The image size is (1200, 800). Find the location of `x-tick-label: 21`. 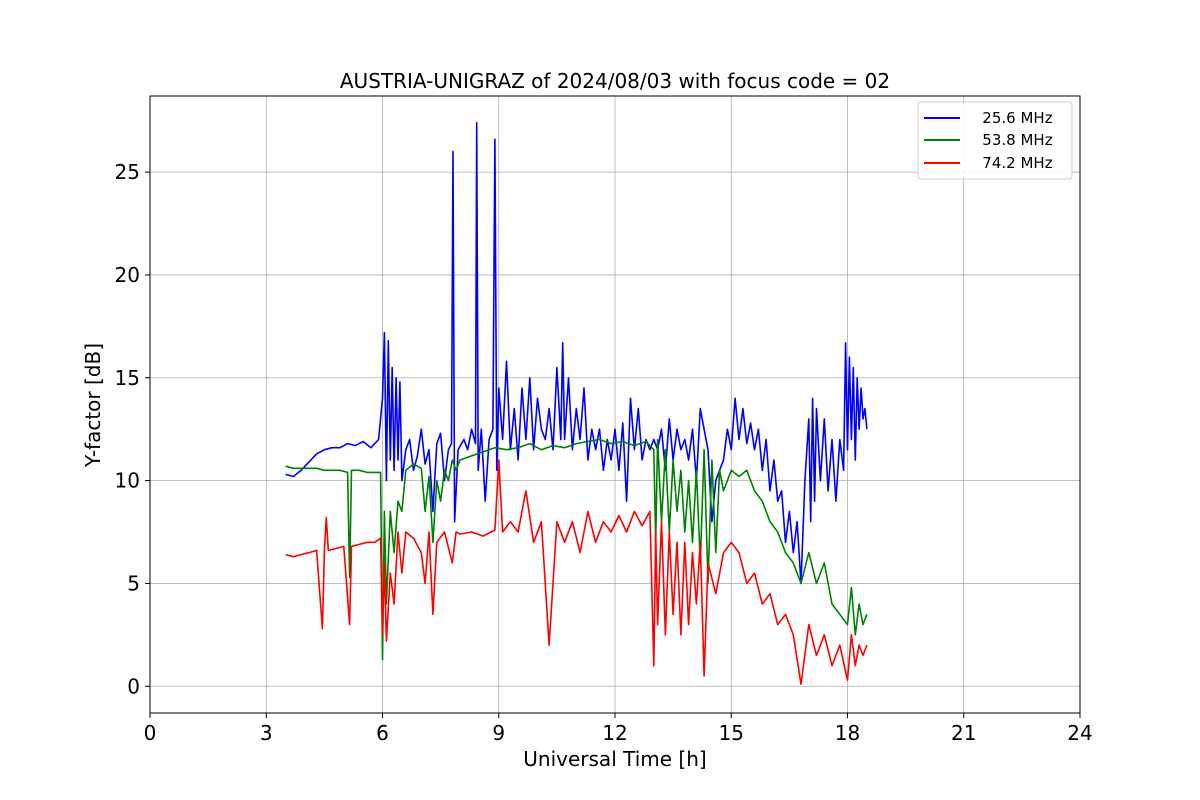

x-tick-label: 21 is located at coordinates (963, 733).